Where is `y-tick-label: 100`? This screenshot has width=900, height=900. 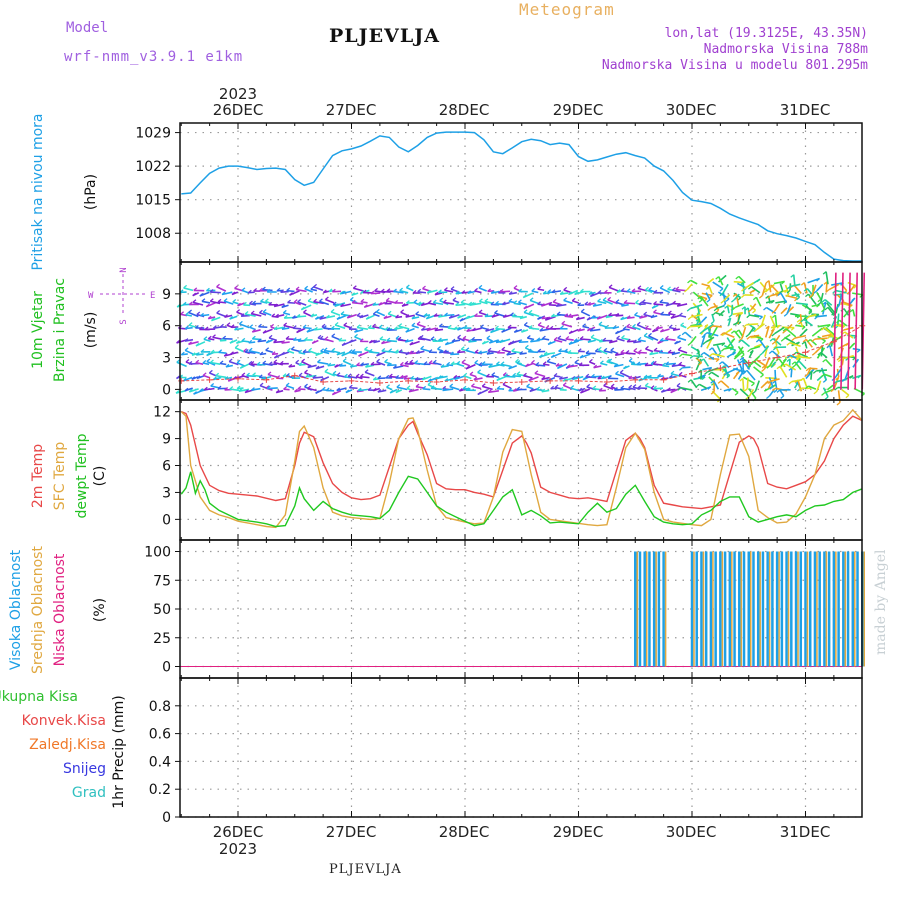
y-tick-label: 100 is located at coordinates (157, 553).